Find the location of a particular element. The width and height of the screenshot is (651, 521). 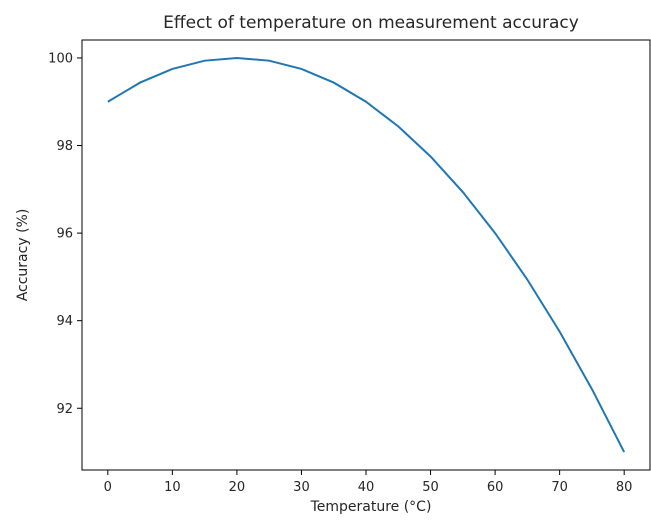

y-tick-label: 92 is located at coordinates (64, 409).